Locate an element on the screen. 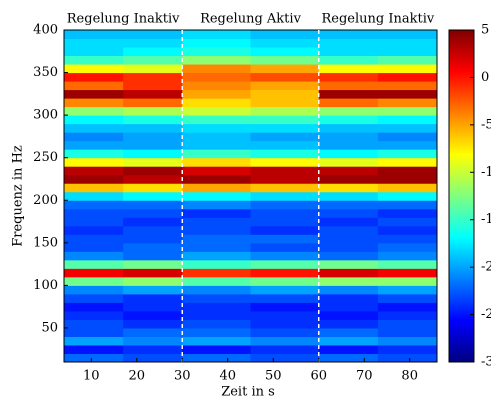 This screenshot has width=491, height=401. colorbar-tick-label: 0 is located at coordinates (485, 77).